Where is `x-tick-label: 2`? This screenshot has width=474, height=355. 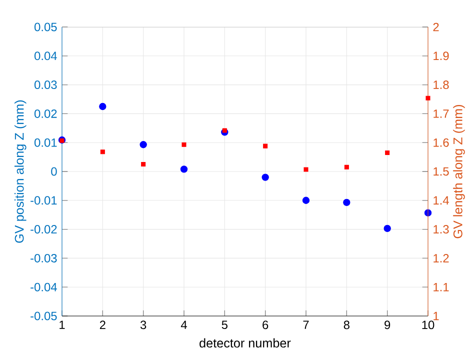 x-tick-label: 2 is located at coordinates (103, 325).